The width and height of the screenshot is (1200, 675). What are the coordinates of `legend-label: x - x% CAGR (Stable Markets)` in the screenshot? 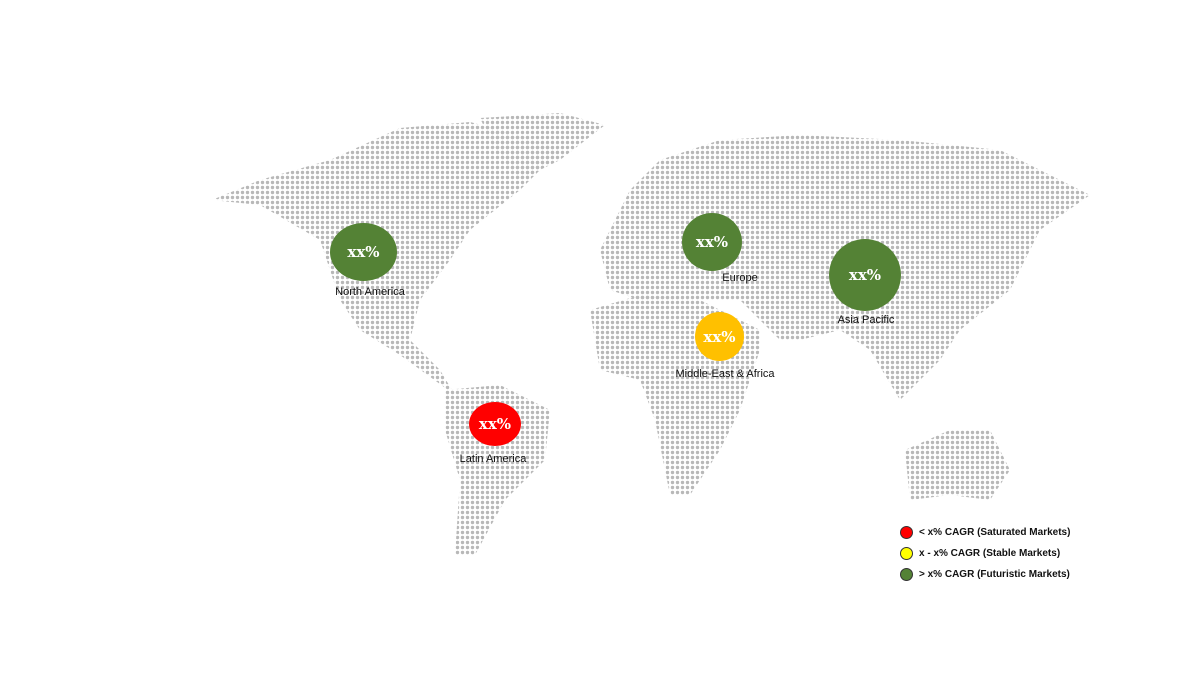 It's located at (990, 553).